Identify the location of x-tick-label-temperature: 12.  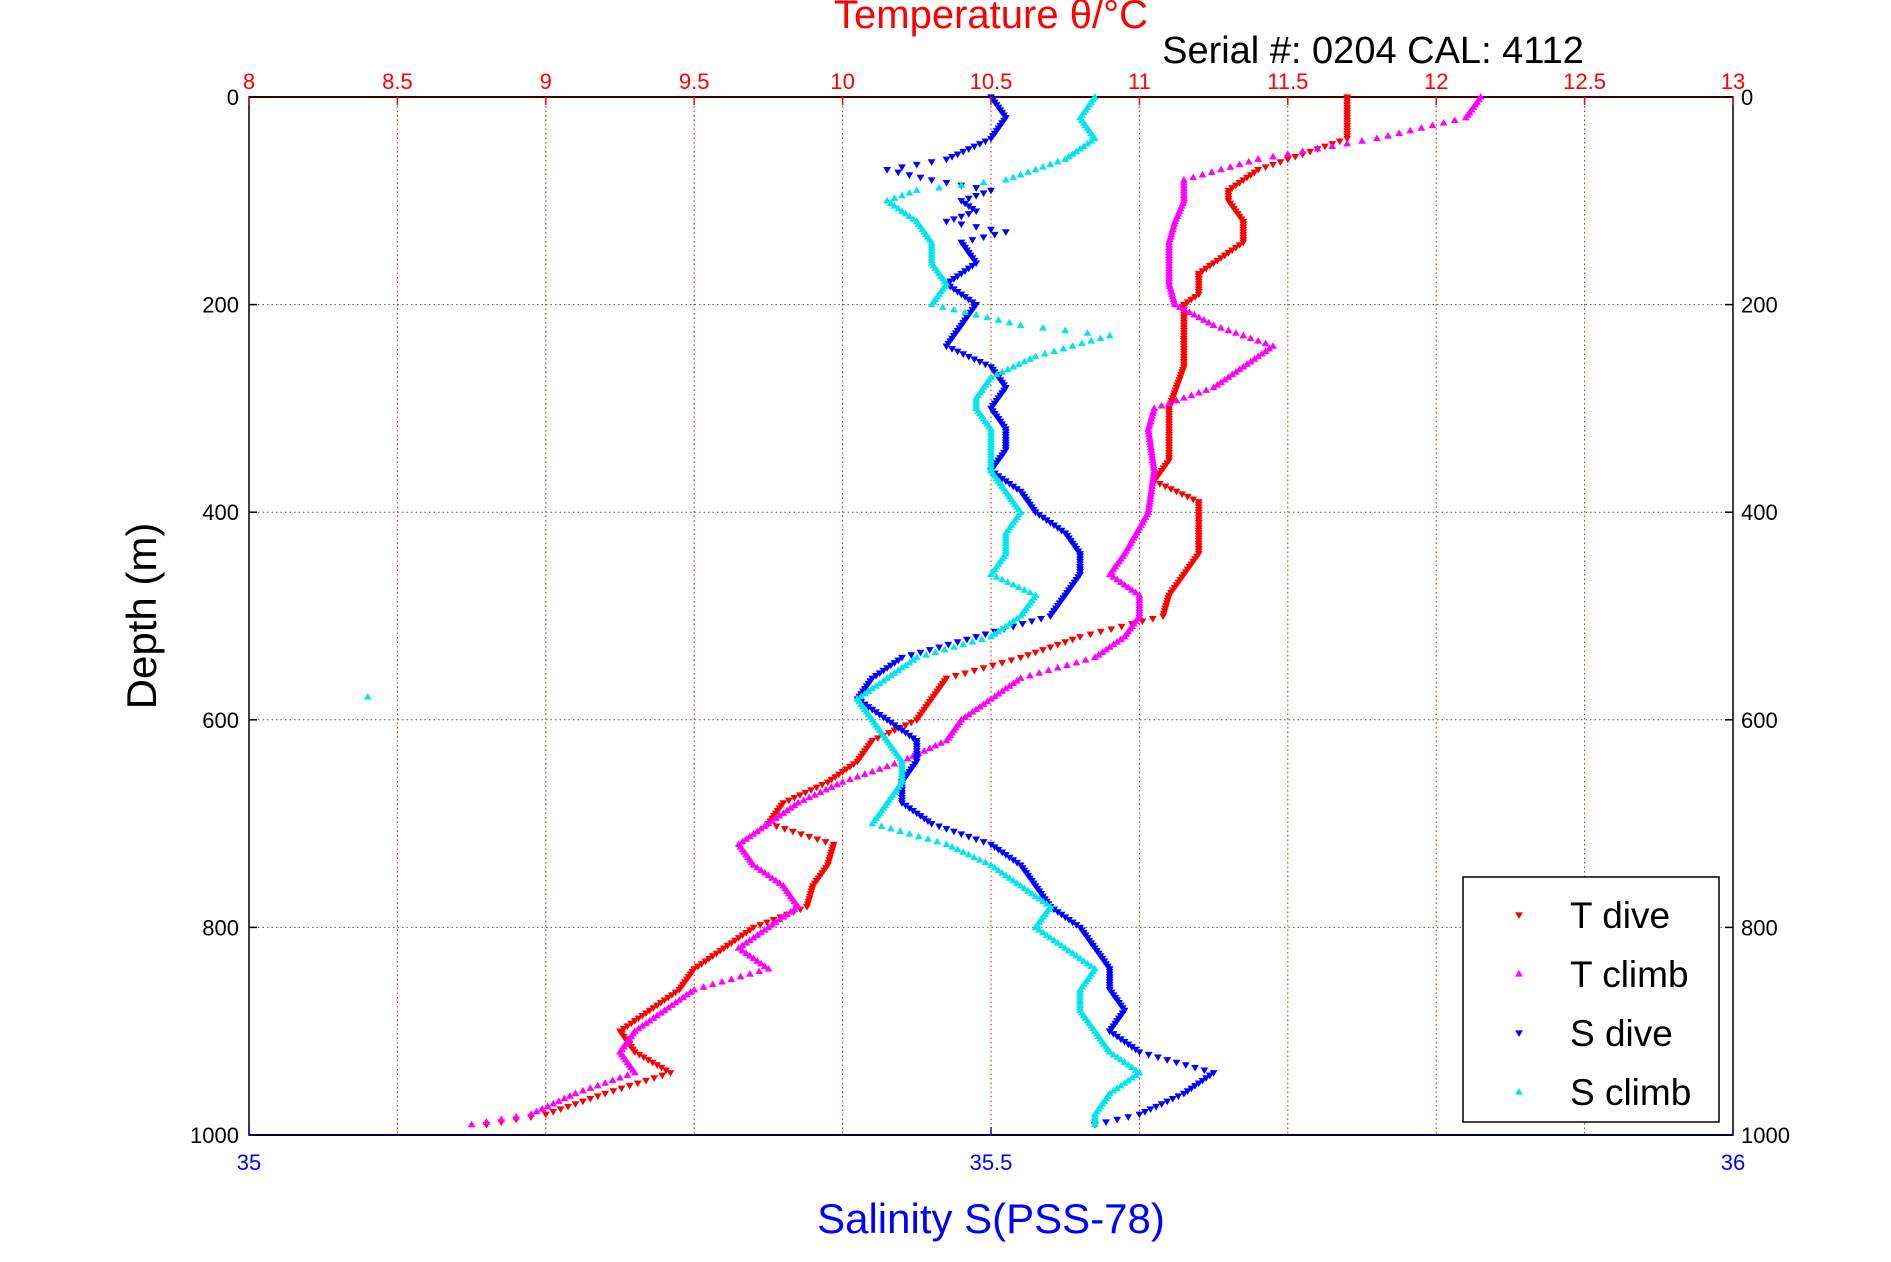
(1436, 81).